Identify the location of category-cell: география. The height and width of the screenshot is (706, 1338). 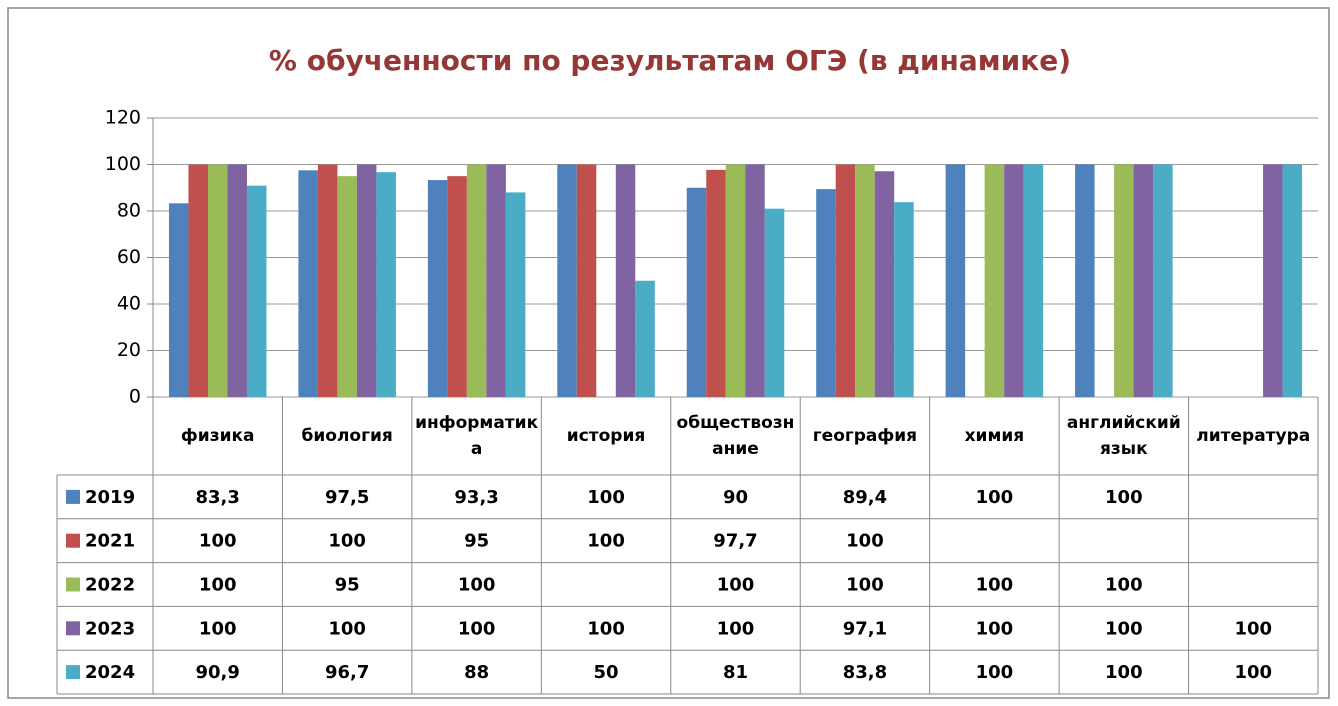
(865, 436).